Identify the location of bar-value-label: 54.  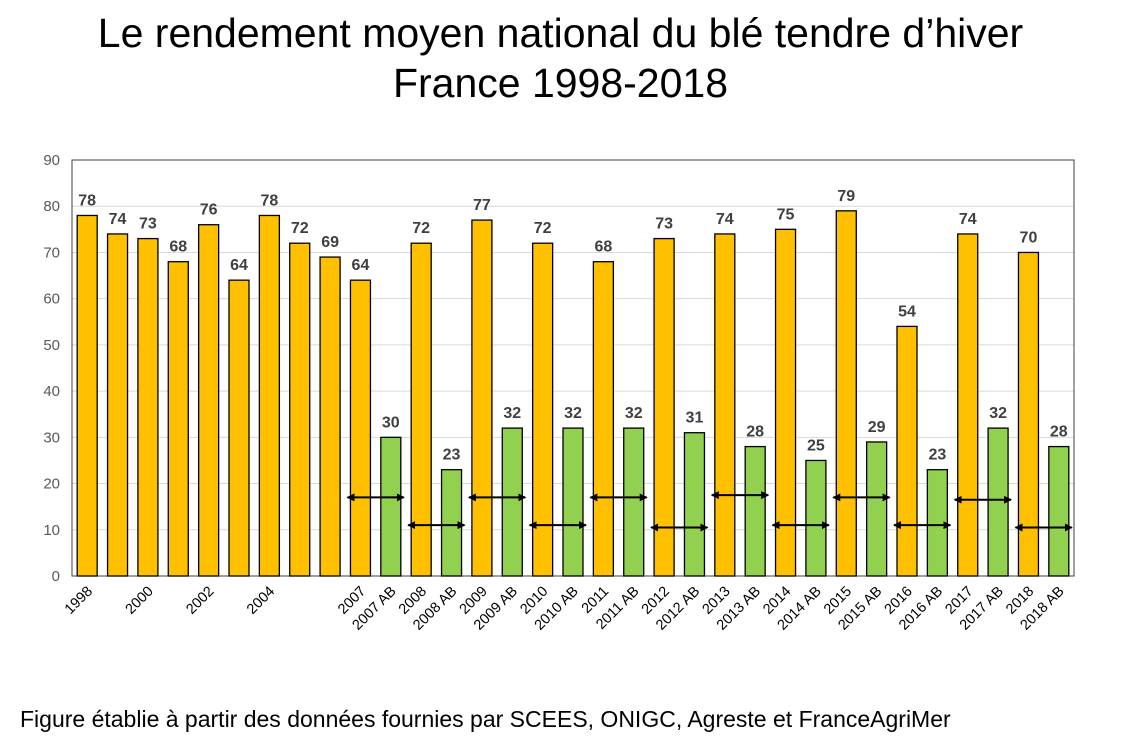
(907, 311).